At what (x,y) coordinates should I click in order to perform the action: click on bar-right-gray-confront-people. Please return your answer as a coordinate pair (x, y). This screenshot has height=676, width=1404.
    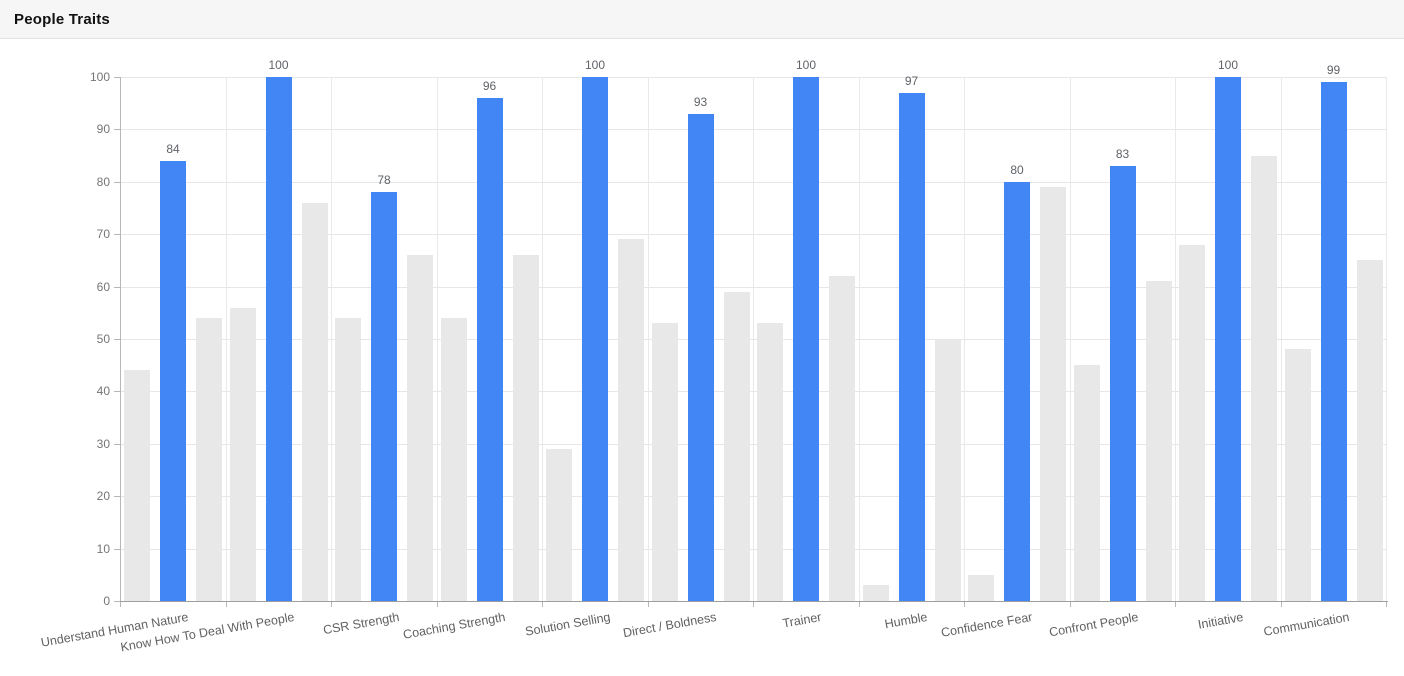
    Looking at the image, I should click on (1158, 441).